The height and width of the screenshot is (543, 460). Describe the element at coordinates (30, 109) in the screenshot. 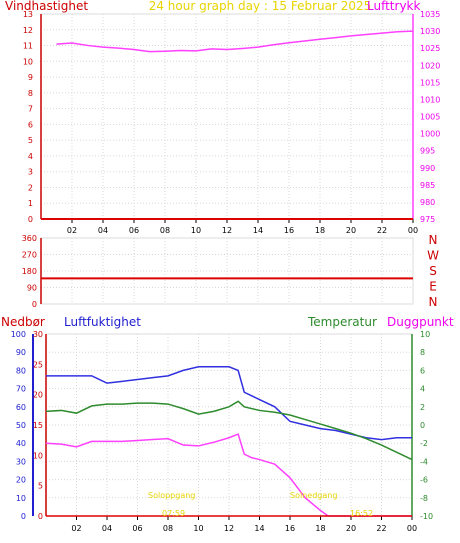

I see `y-left-tick-7: 7` at that location.